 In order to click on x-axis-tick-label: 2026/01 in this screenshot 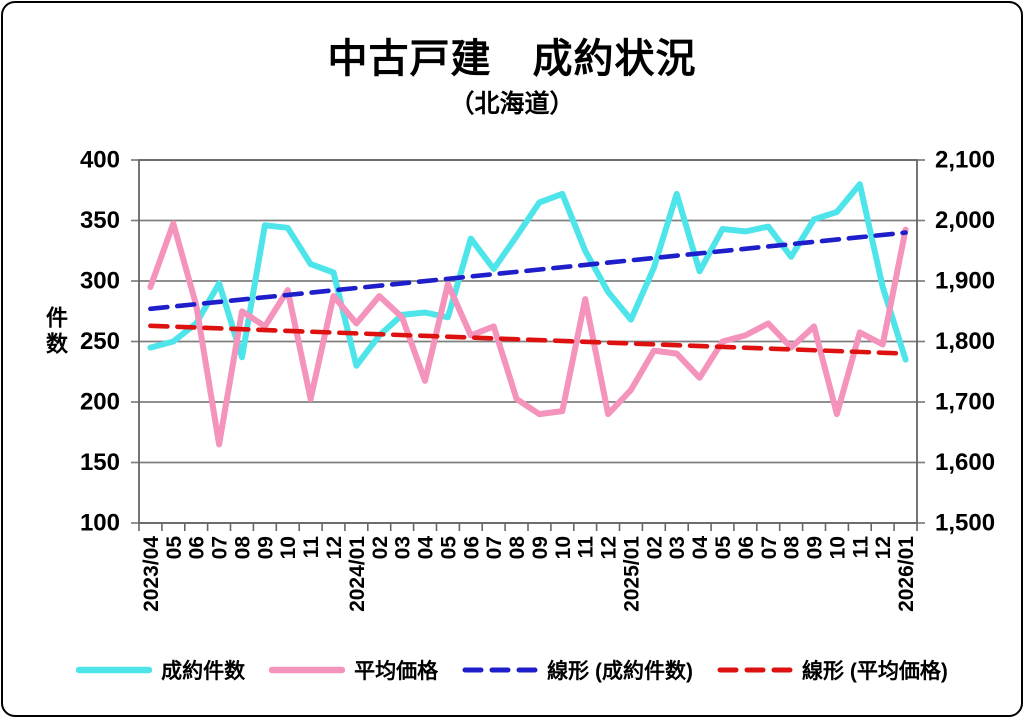, I will do `click(906, 574)`.